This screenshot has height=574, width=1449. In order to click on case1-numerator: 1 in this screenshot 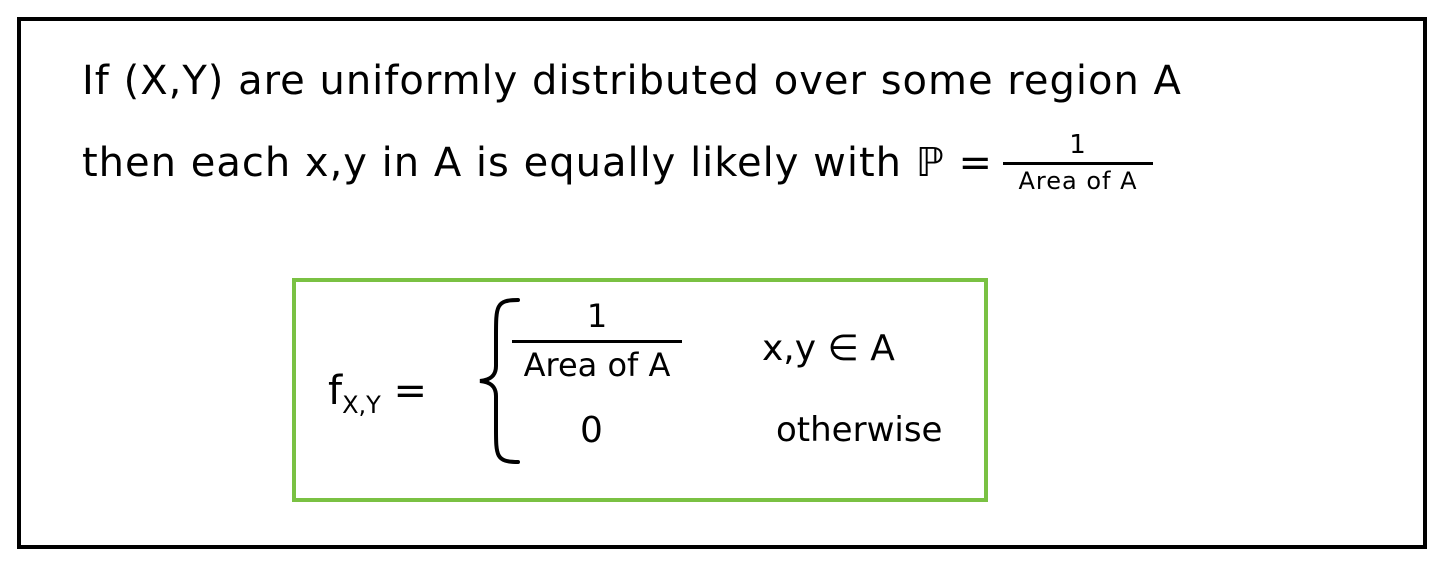, I will do `click(597, 316)`.